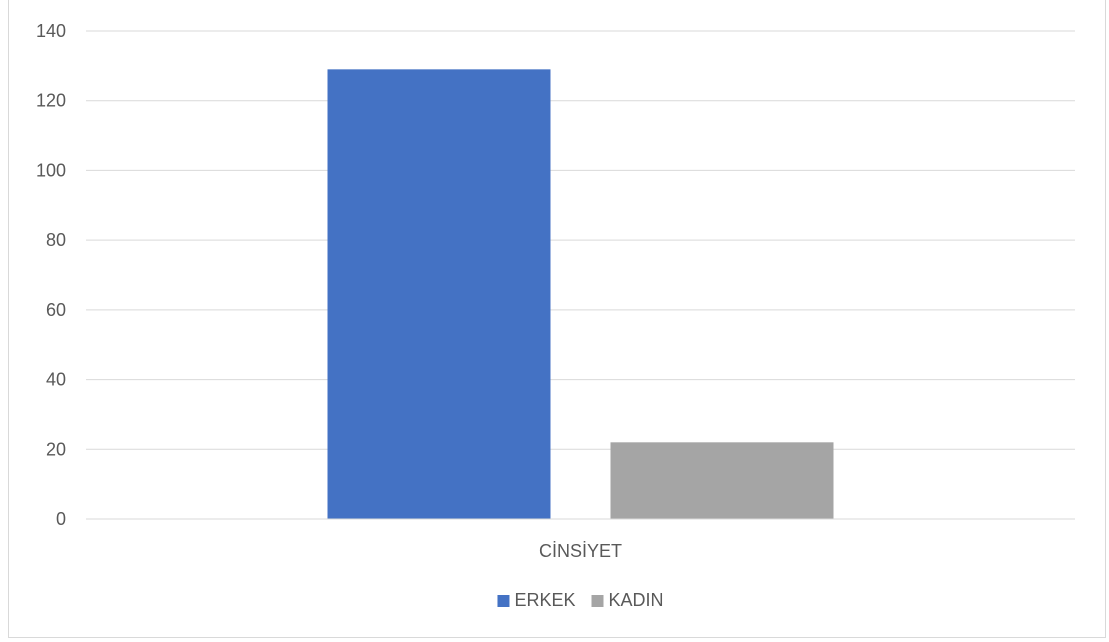 This screenshot has width=1109, height=642. Describe the element at coordinates (51, 275) in the screenshot. I see `y-axis-ticks: 0 20 40 60 80 100 120 140` at that location.